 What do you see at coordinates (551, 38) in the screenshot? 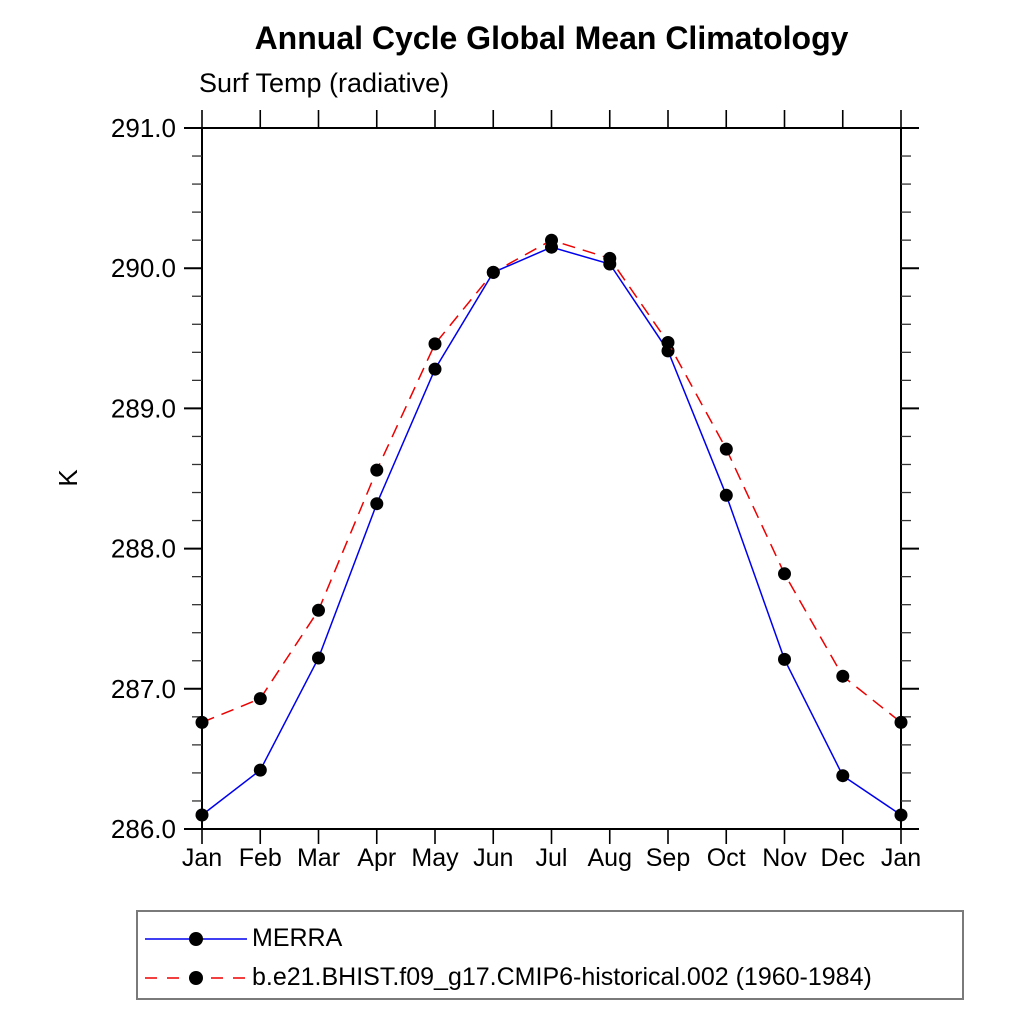
I see `page-title: Annual Cycle Global Mean Climatology` at bounding box center [551, 38].